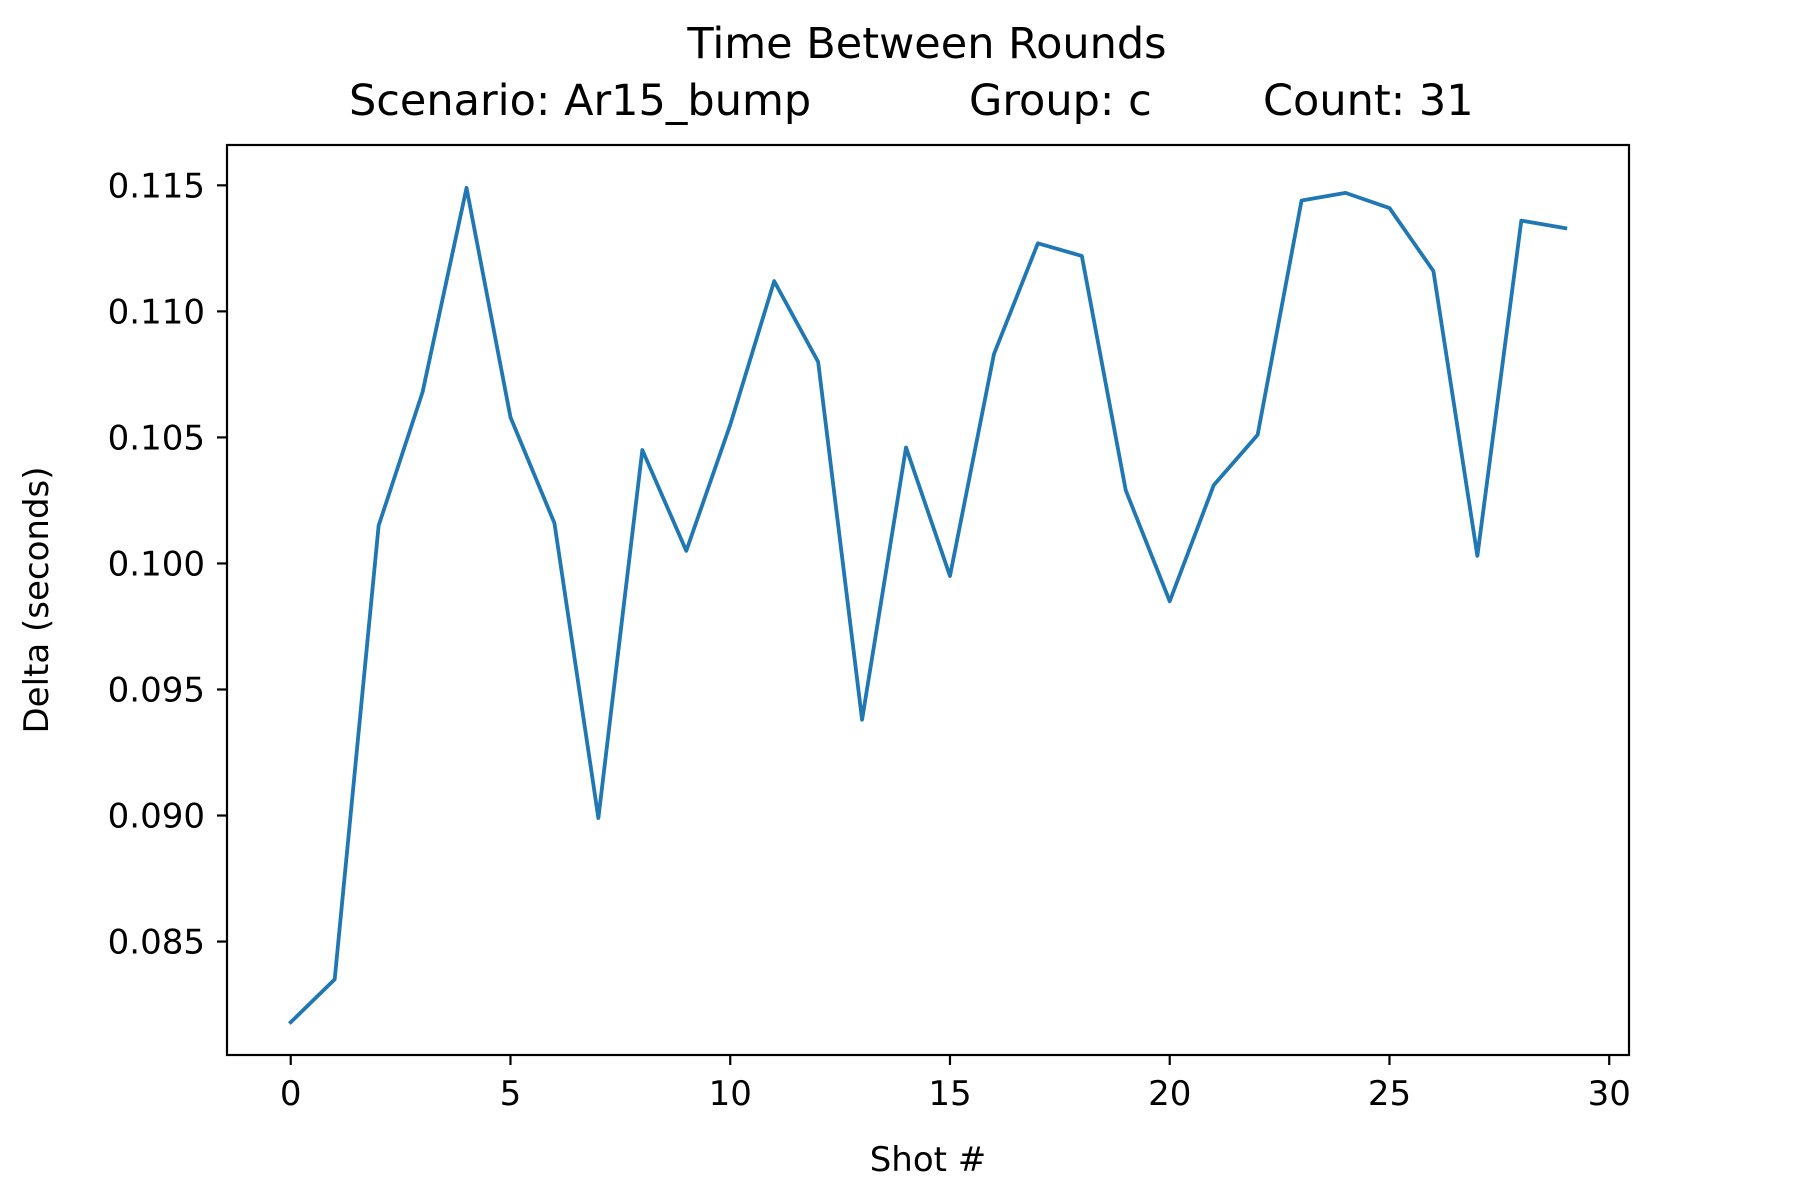 This screenshot has height=1200, width=1800. What do you see at coordinates (37, 599) in the screenshot?
I see `y-axis-label: Delta (seconds)` at bounding box center [37, 599].